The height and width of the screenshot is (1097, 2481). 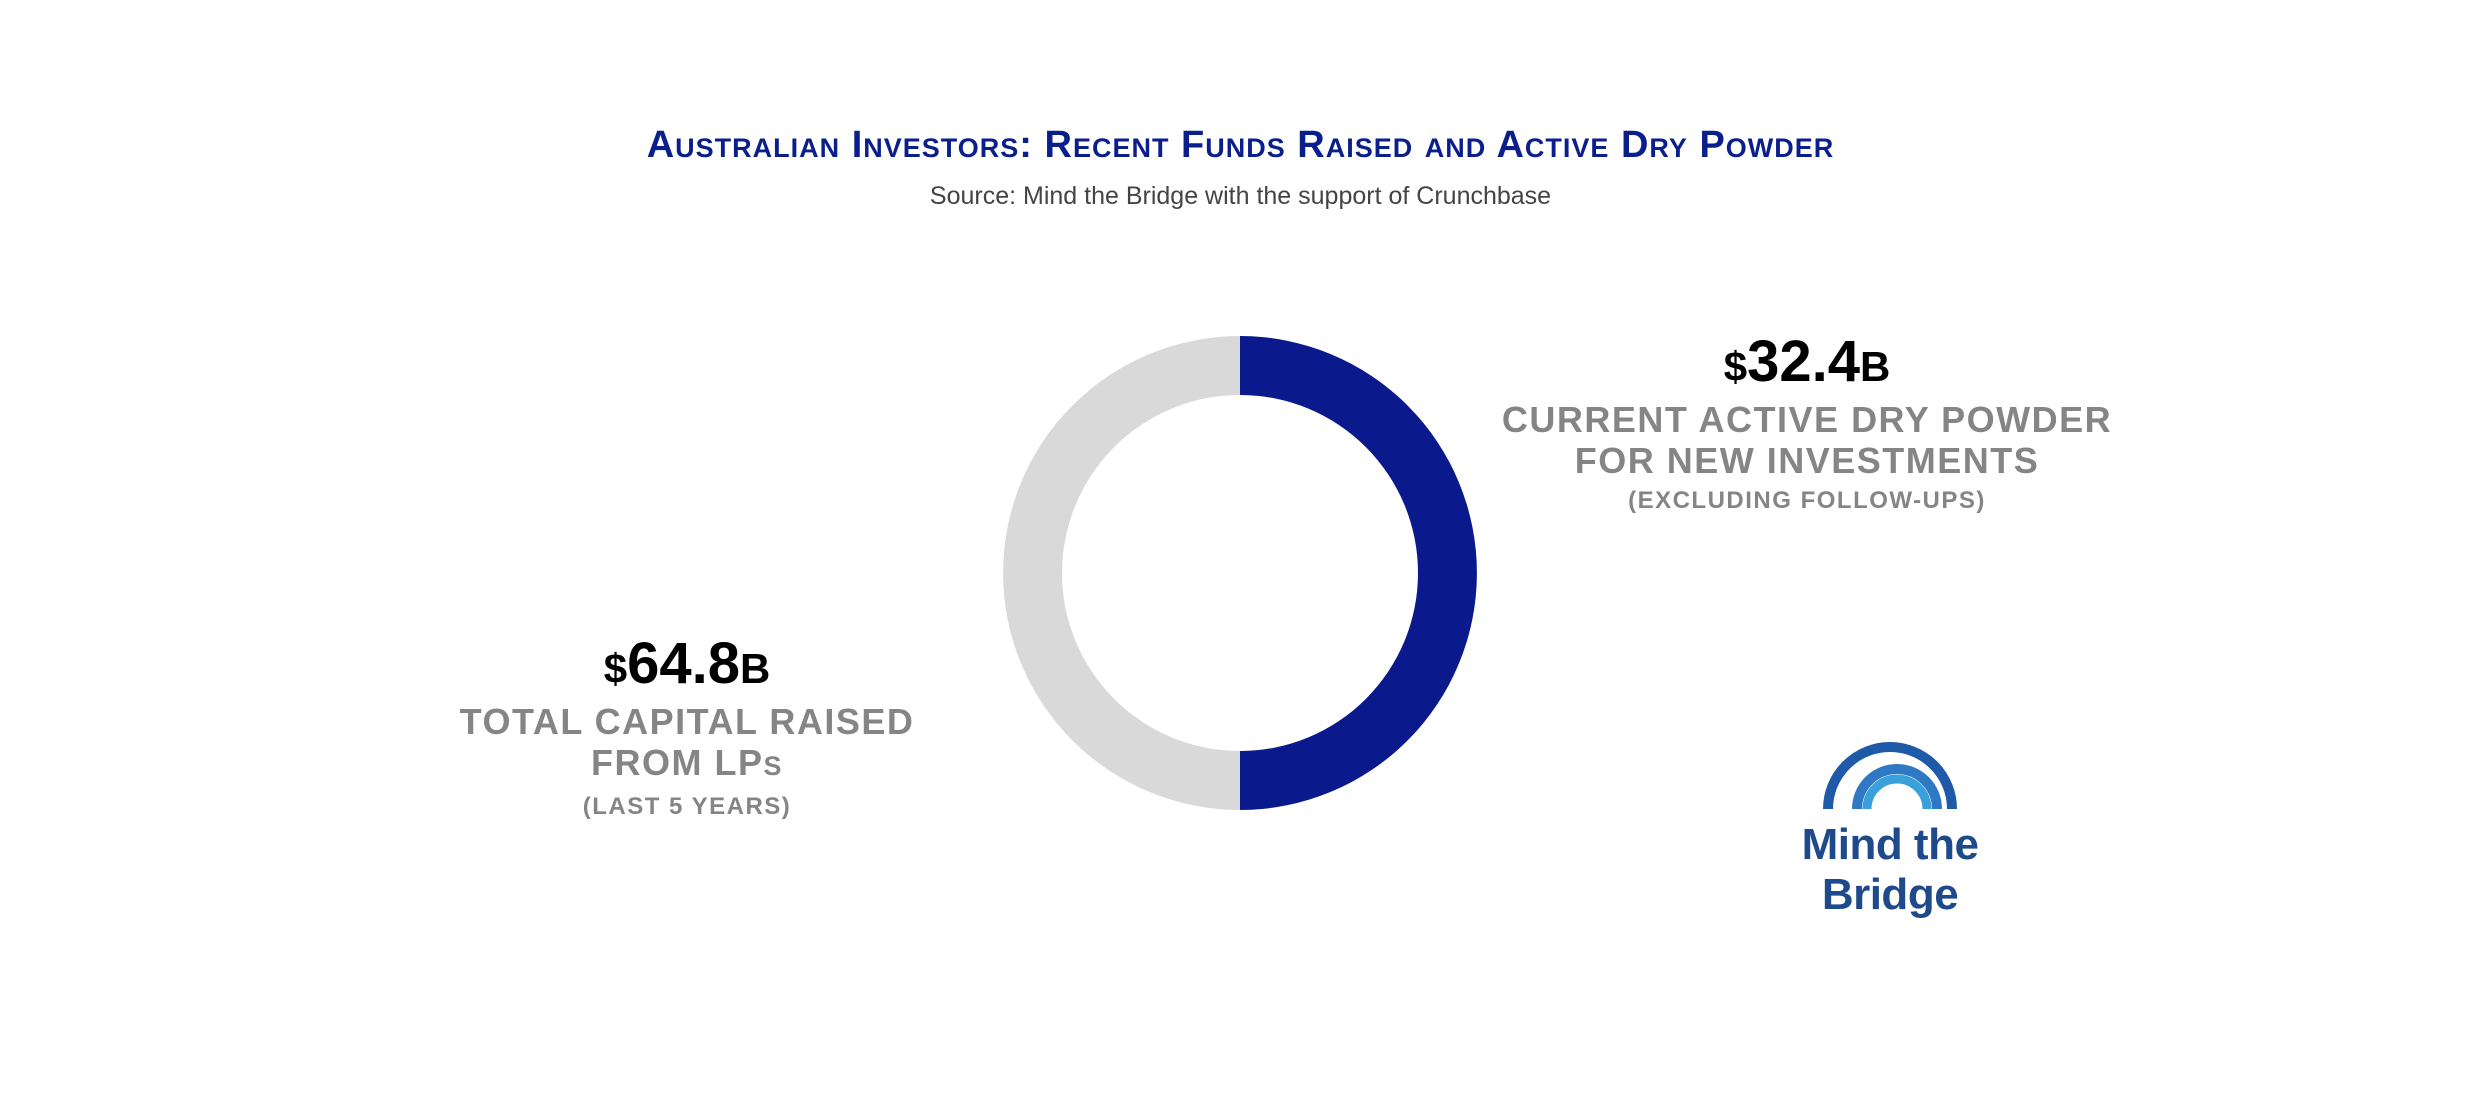 What do you see at coordinates (1358, 573) in the screenshot?
I see `donut-slice-dry-powder` at bounding box center [1358, 573].